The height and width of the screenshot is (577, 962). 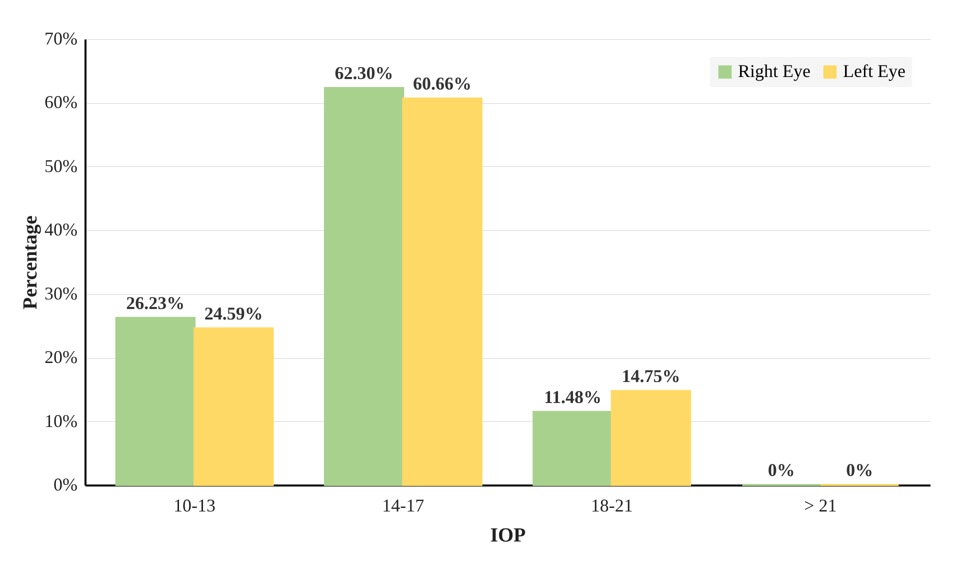 I want to click on y-tick-label: 40%, so click(x=61, y=230).